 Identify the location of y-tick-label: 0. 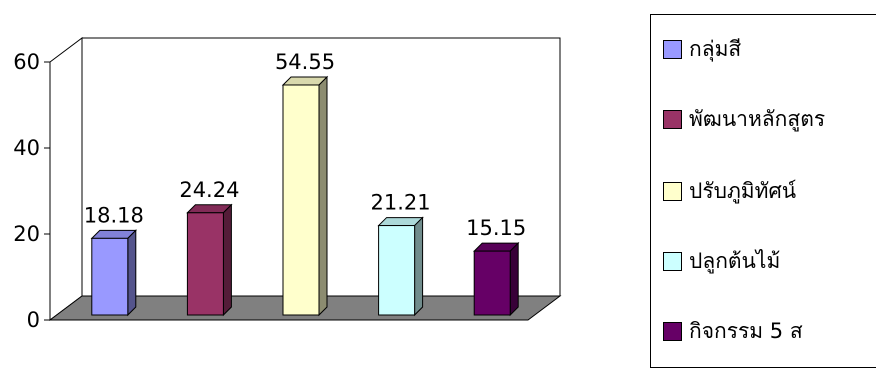
(33, 320).